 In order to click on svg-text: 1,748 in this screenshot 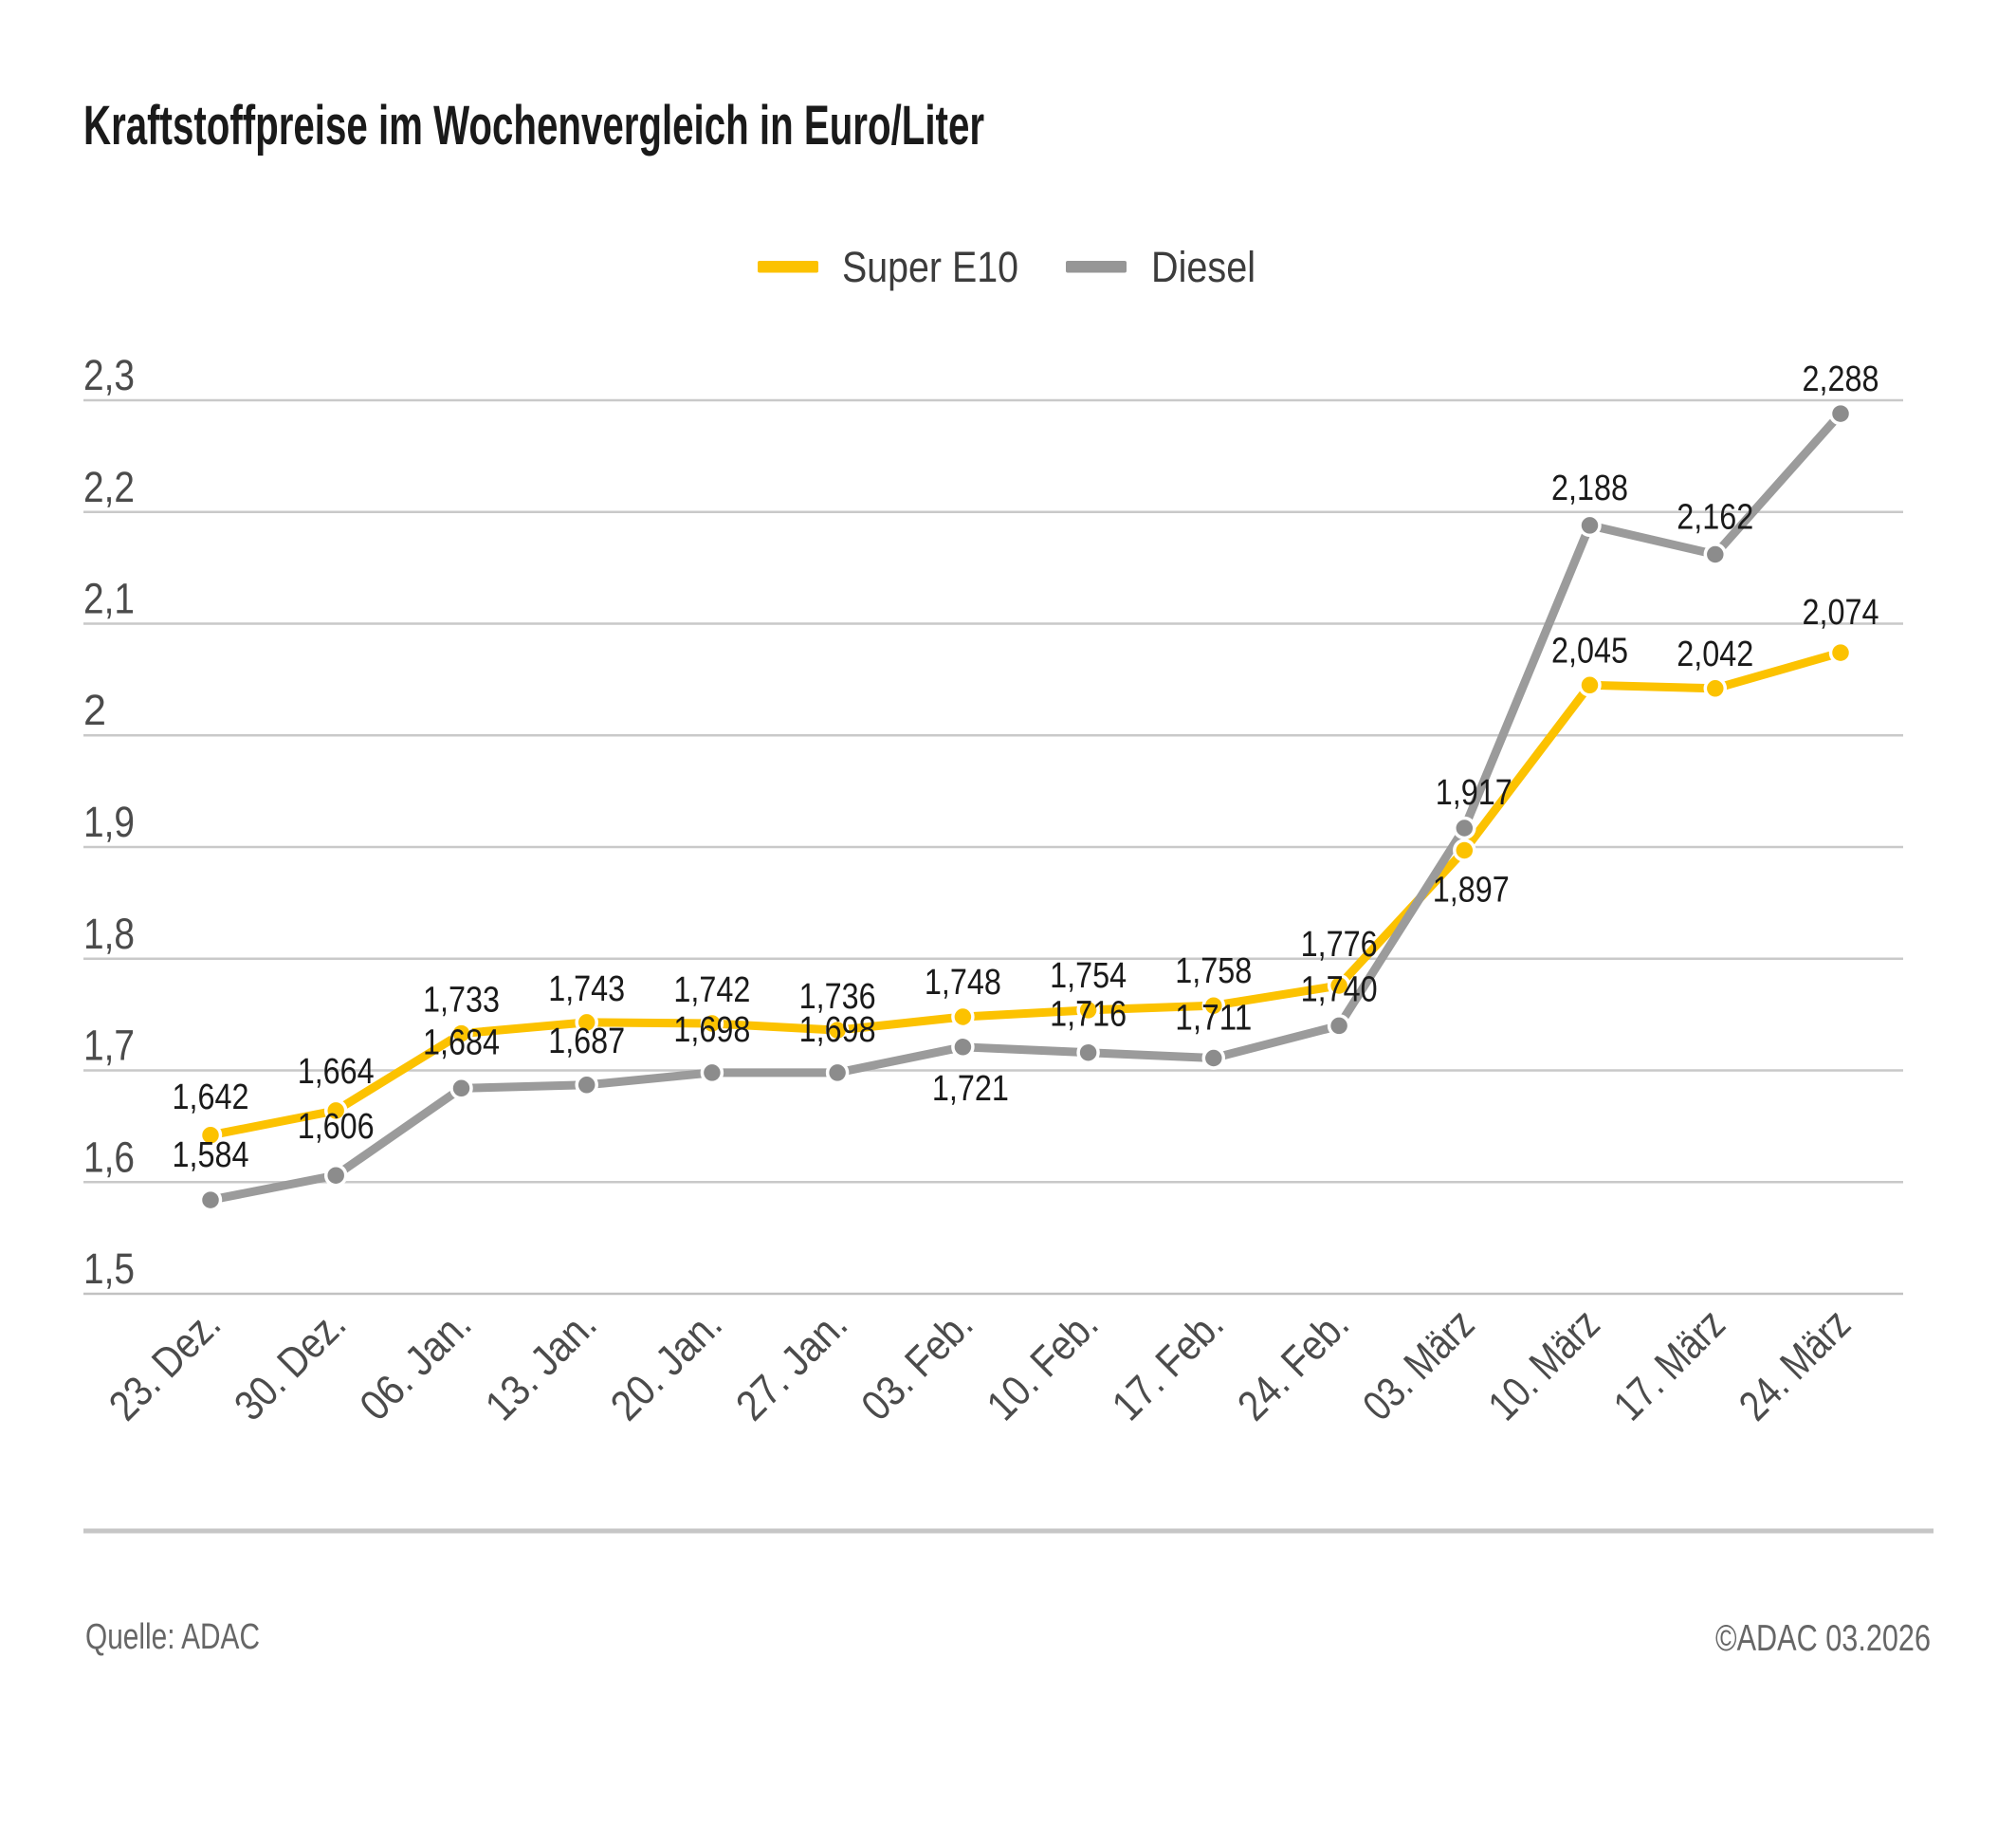, I will do `click(963, 983)`.